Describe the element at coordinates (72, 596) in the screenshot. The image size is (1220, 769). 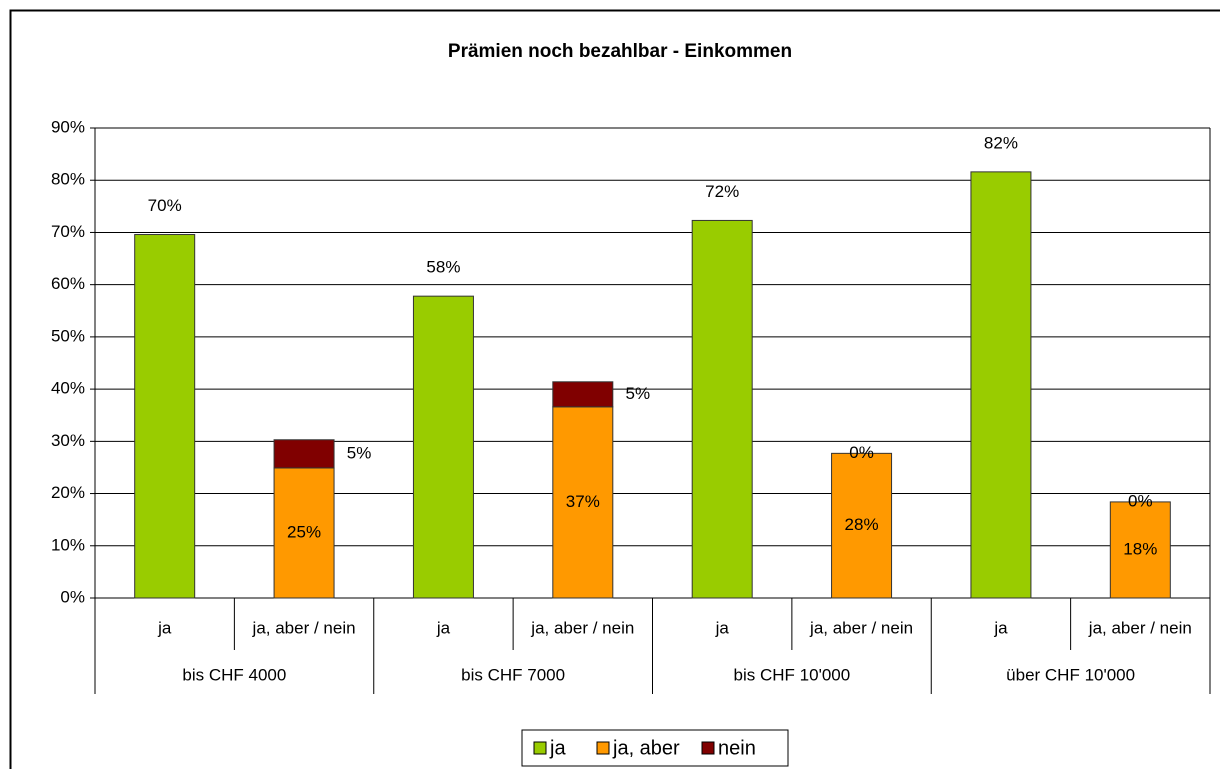
I see `y-tick-label: 0%` at that location.